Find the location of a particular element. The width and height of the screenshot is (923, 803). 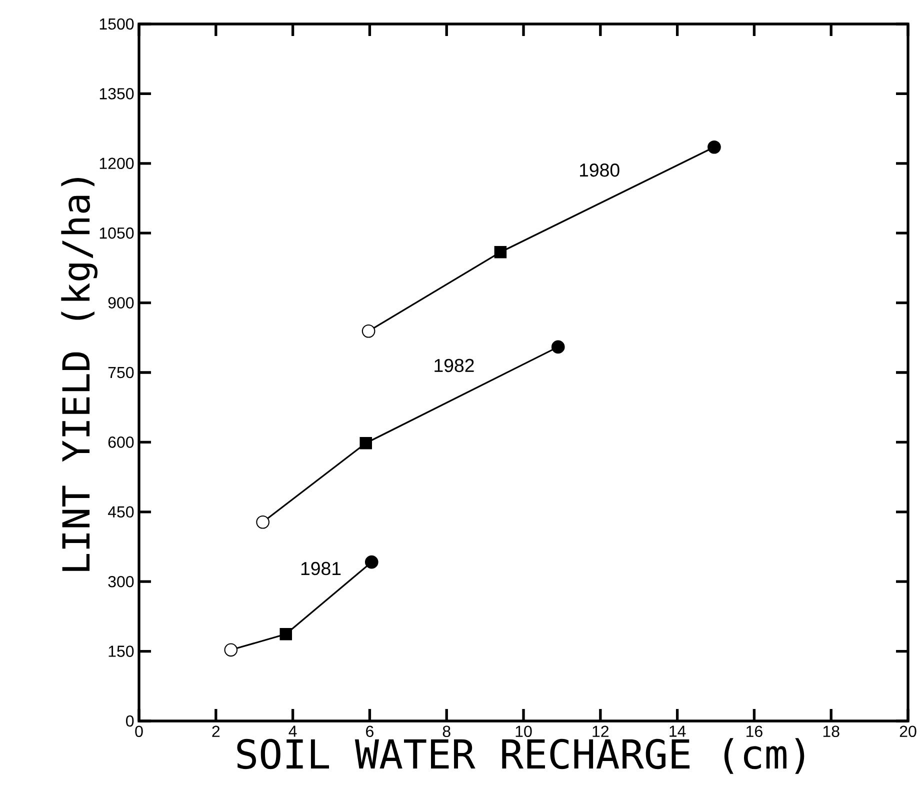

y-tick-label: 1050 is located at coordinates (117, 233).